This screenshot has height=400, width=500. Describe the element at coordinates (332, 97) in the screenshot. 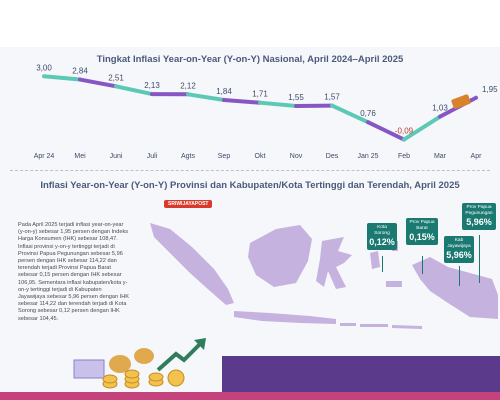

I see `value-label-8: 1,57` at that location.